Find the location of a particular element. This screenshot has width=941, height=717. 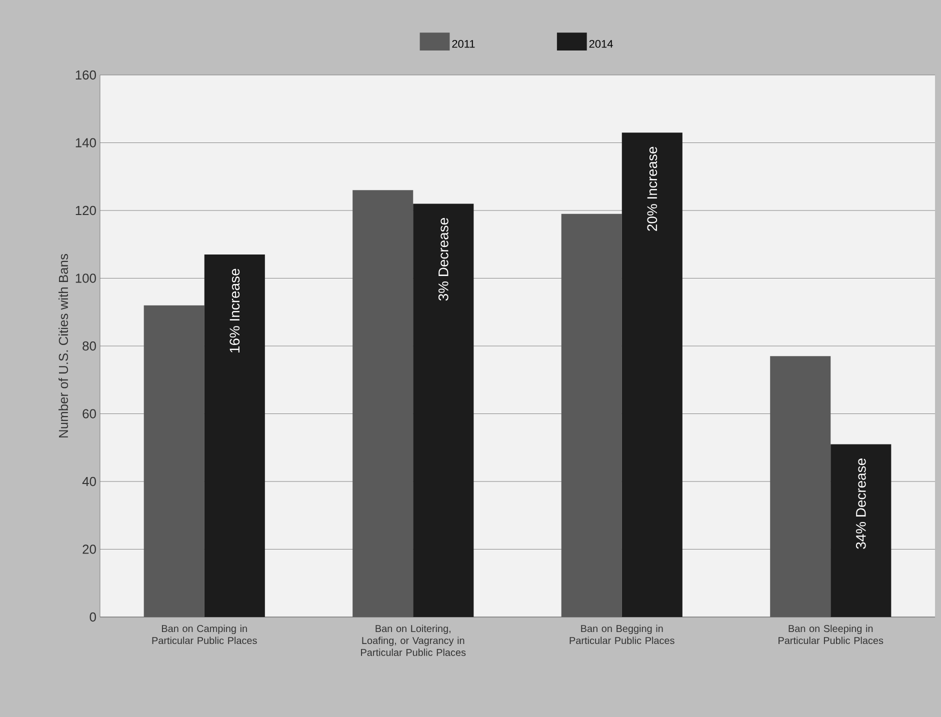

y-tick-label: 140 is located at coordinates (86, 143).